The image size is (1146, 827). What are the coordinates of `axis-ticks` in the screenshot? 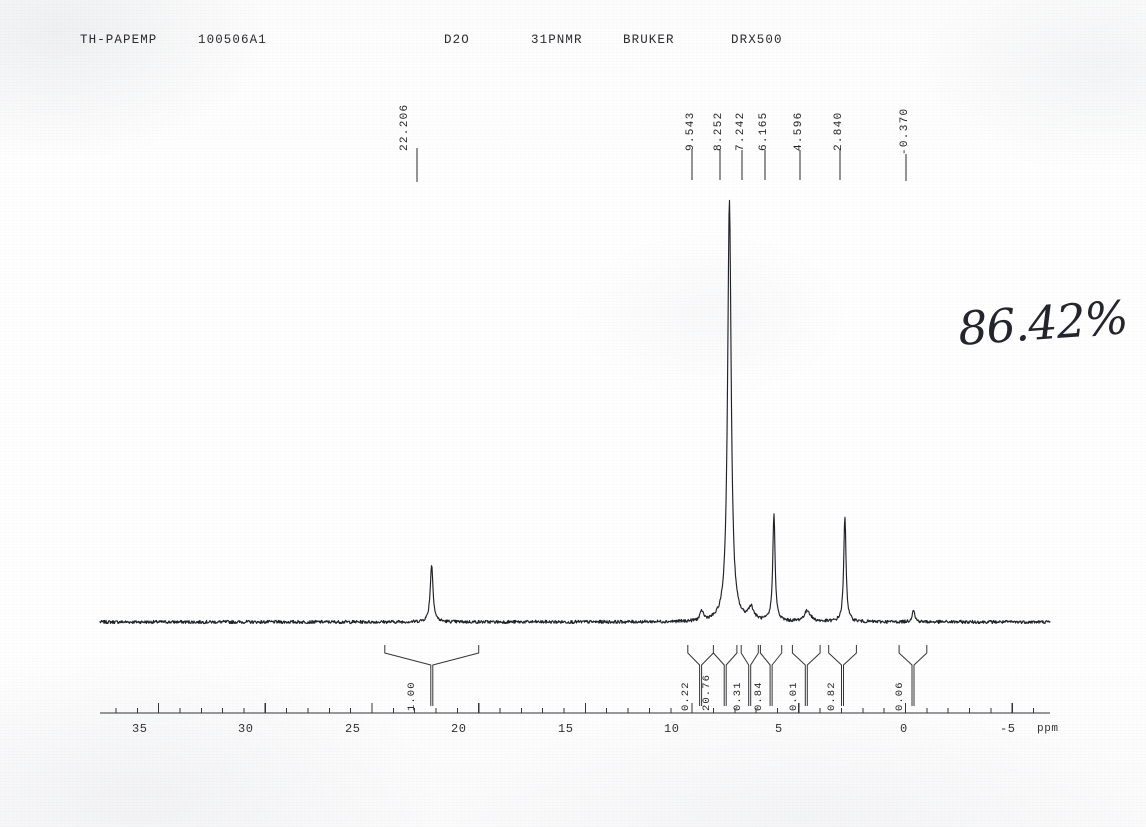 It's located at (574, 708).